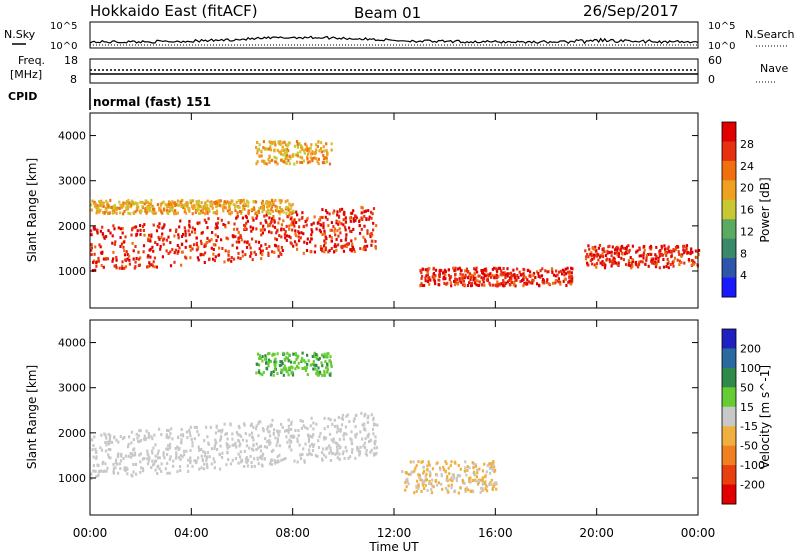 The image size is (800, 558). What do you see at coordinates (32, 417) in the screenshot?
I see `velocity-ylabel: Slant Range [km]` at bounding box center [32, 417].